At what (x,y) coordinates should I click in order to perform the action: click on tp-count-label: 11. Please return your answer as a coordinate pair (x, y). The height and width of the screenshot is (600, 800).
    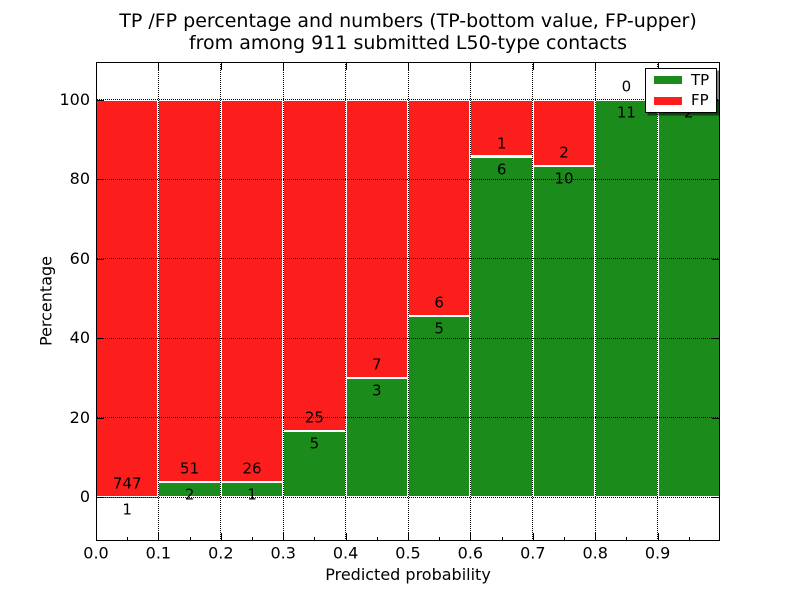
    Looking at the image, I should click on (626, 112).